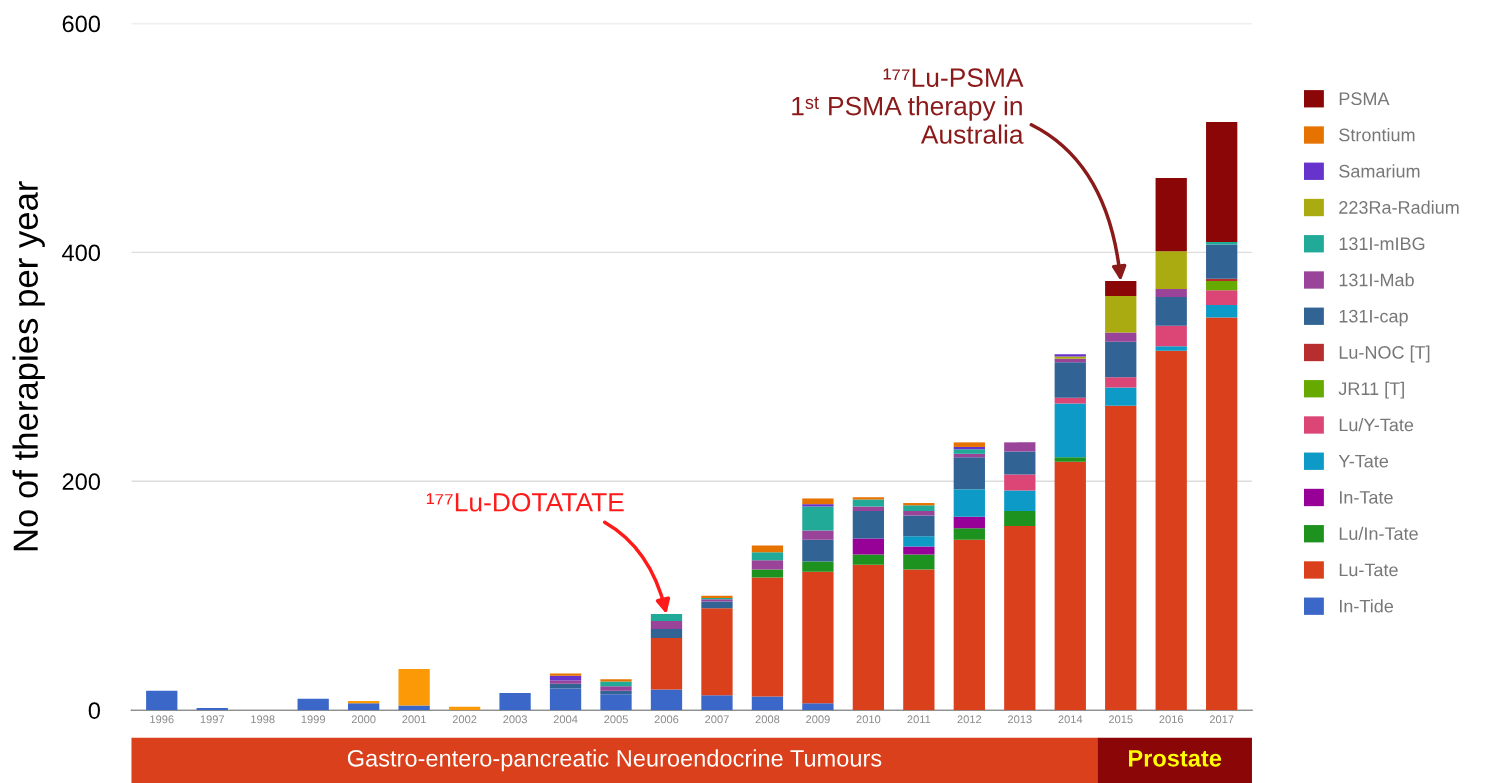 The width and height of the screenshot is (1494, 783). I want to click on x-tick-label: 2000, so click(363, 719).